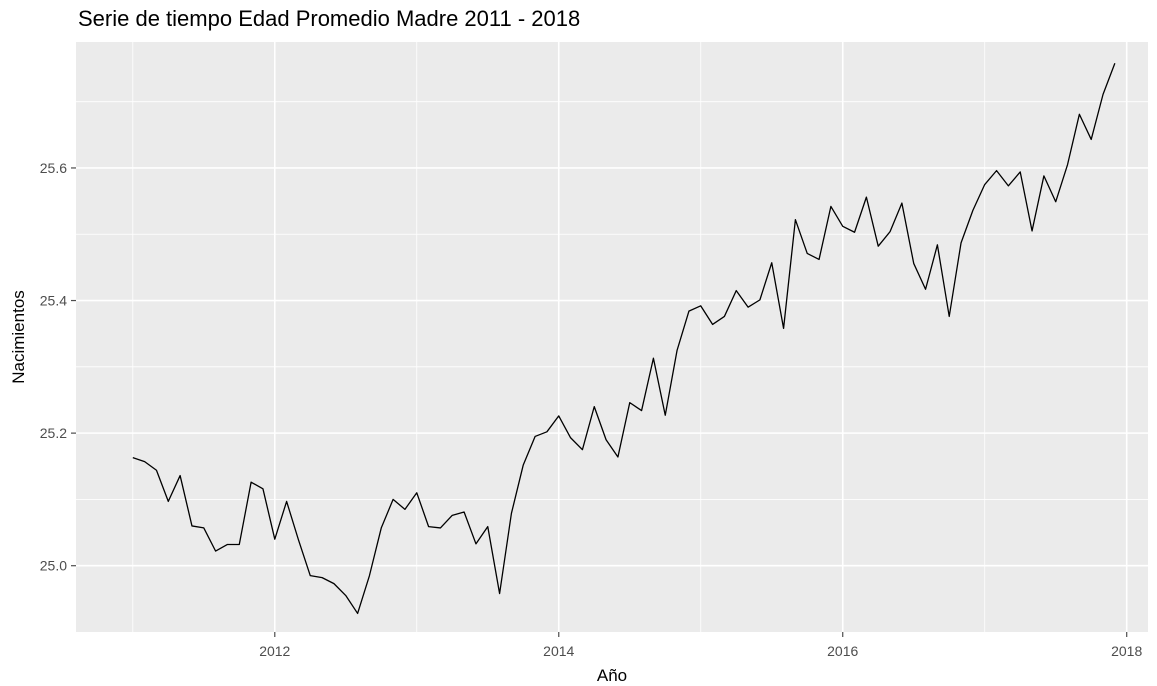  What do you see at coordinates (700, 645) in the screenshot?
I see `x-axis-ticks: 2012 2014 2016 2018` at bounding box center [700, 645].